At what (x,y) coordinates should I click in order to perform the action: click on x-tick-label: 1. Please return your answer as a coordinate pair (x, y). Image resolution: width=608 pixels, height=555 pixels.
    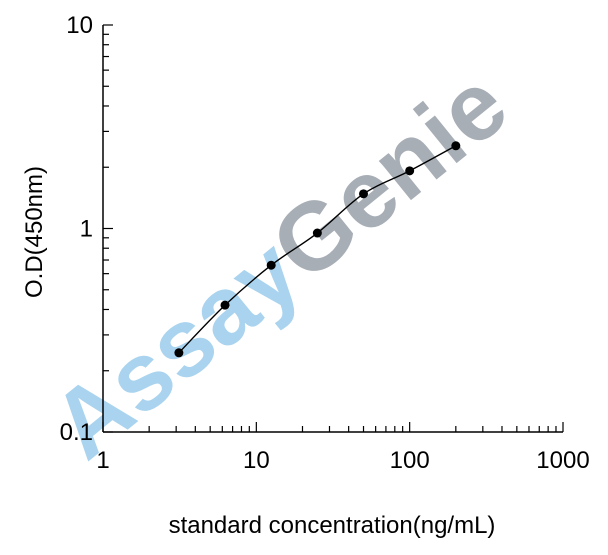
    Looking at the image, I should click on (102, 460).